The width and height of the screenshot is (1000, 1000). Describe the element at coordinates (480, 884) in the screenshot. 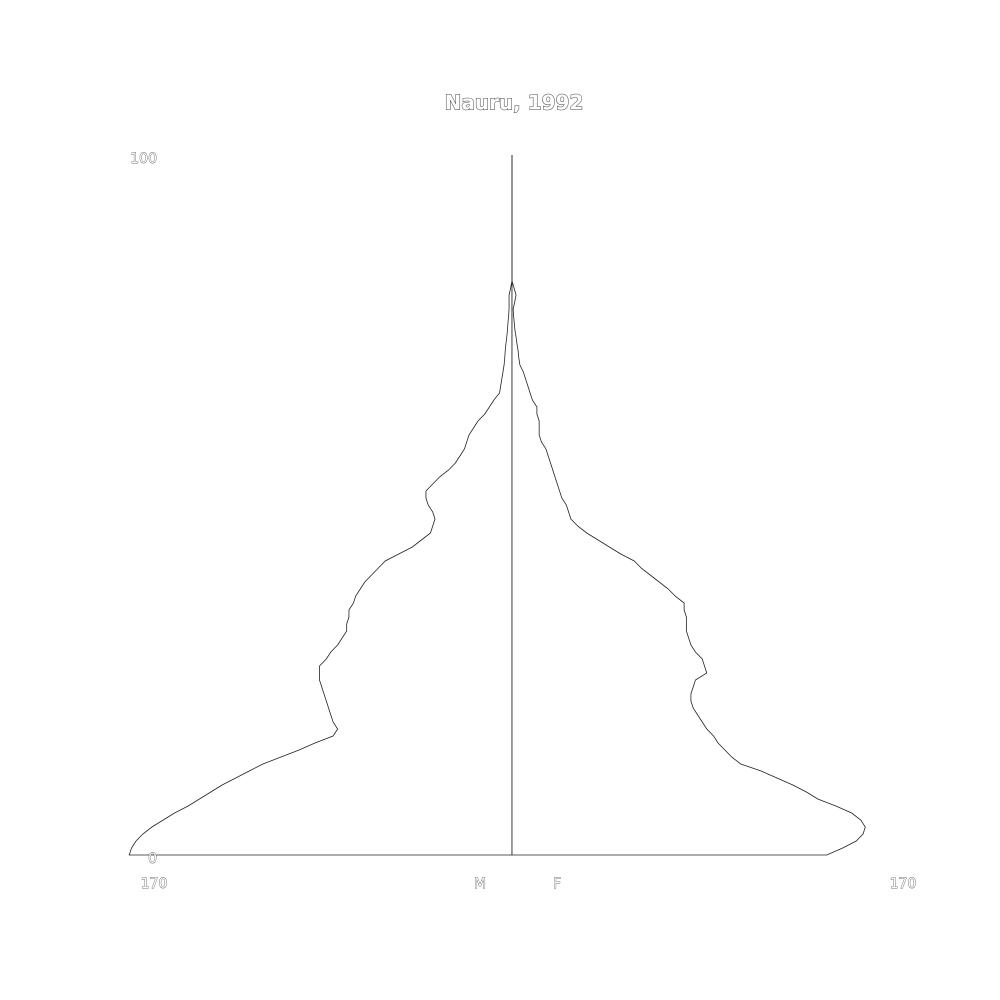

I see `legend-label: M` at that location.